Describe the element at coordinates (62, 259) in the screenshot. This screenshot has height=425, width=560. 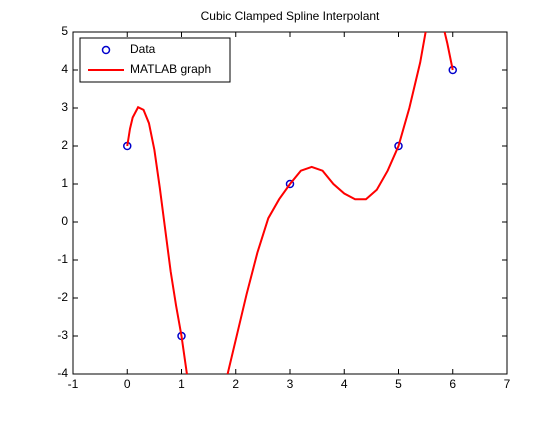
I see `y-tick-label: -1` at that location.